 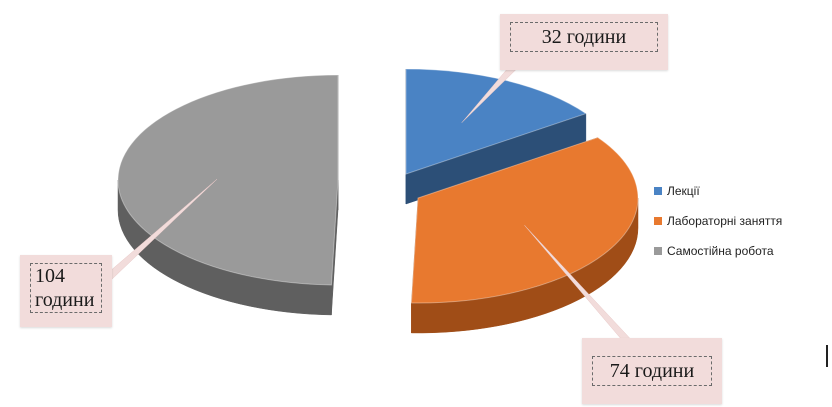 I want to click on legend-label-self-study: Самостійна робота, so click(x=720, y=251).